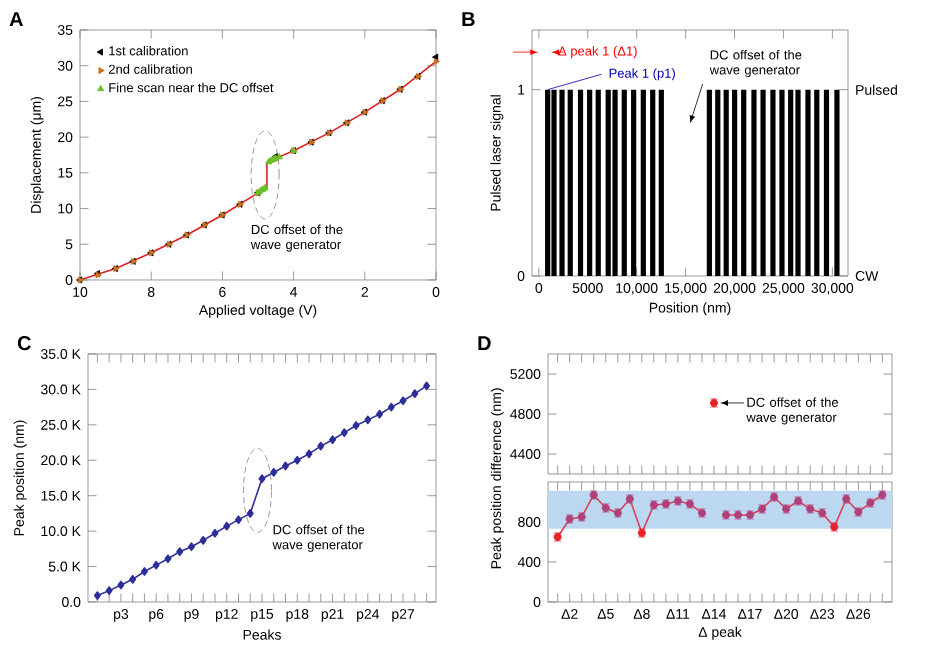 This screenshot has width=948, height=646. I want to click on chart-title: D, so click(484, 343).